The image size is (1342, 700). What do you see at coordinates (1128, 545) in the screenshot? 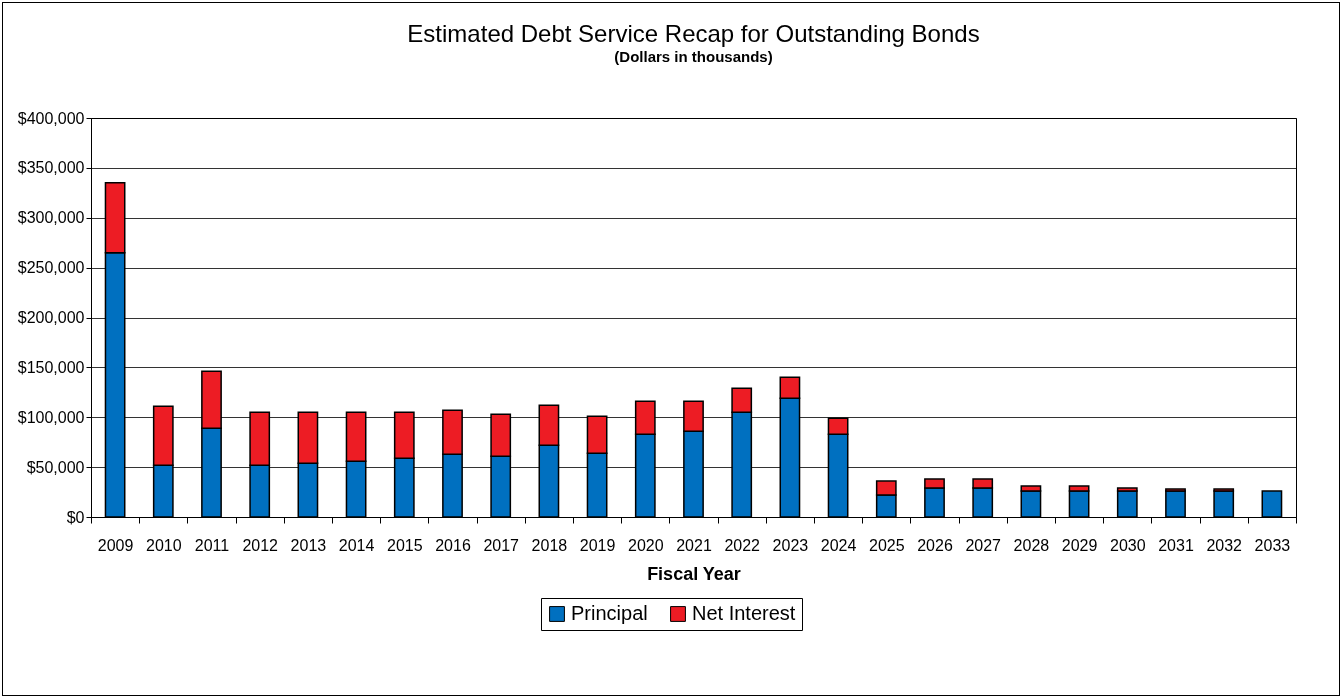
I see `x-tick-label: 2030` at bounding box center [1128, 545].